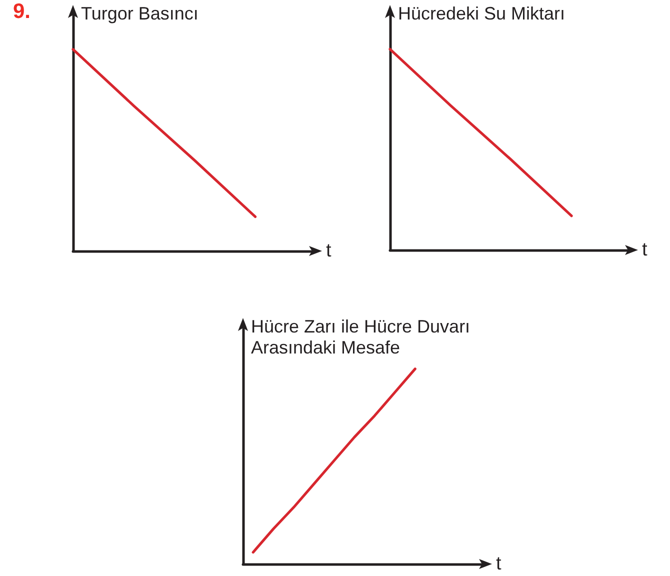 The height and width of the screenshot is (576, 670). Describe the element at coordinates (139, 14) in the screenshot. I see `y-axis-title: Turgor Basıncı` at that location.